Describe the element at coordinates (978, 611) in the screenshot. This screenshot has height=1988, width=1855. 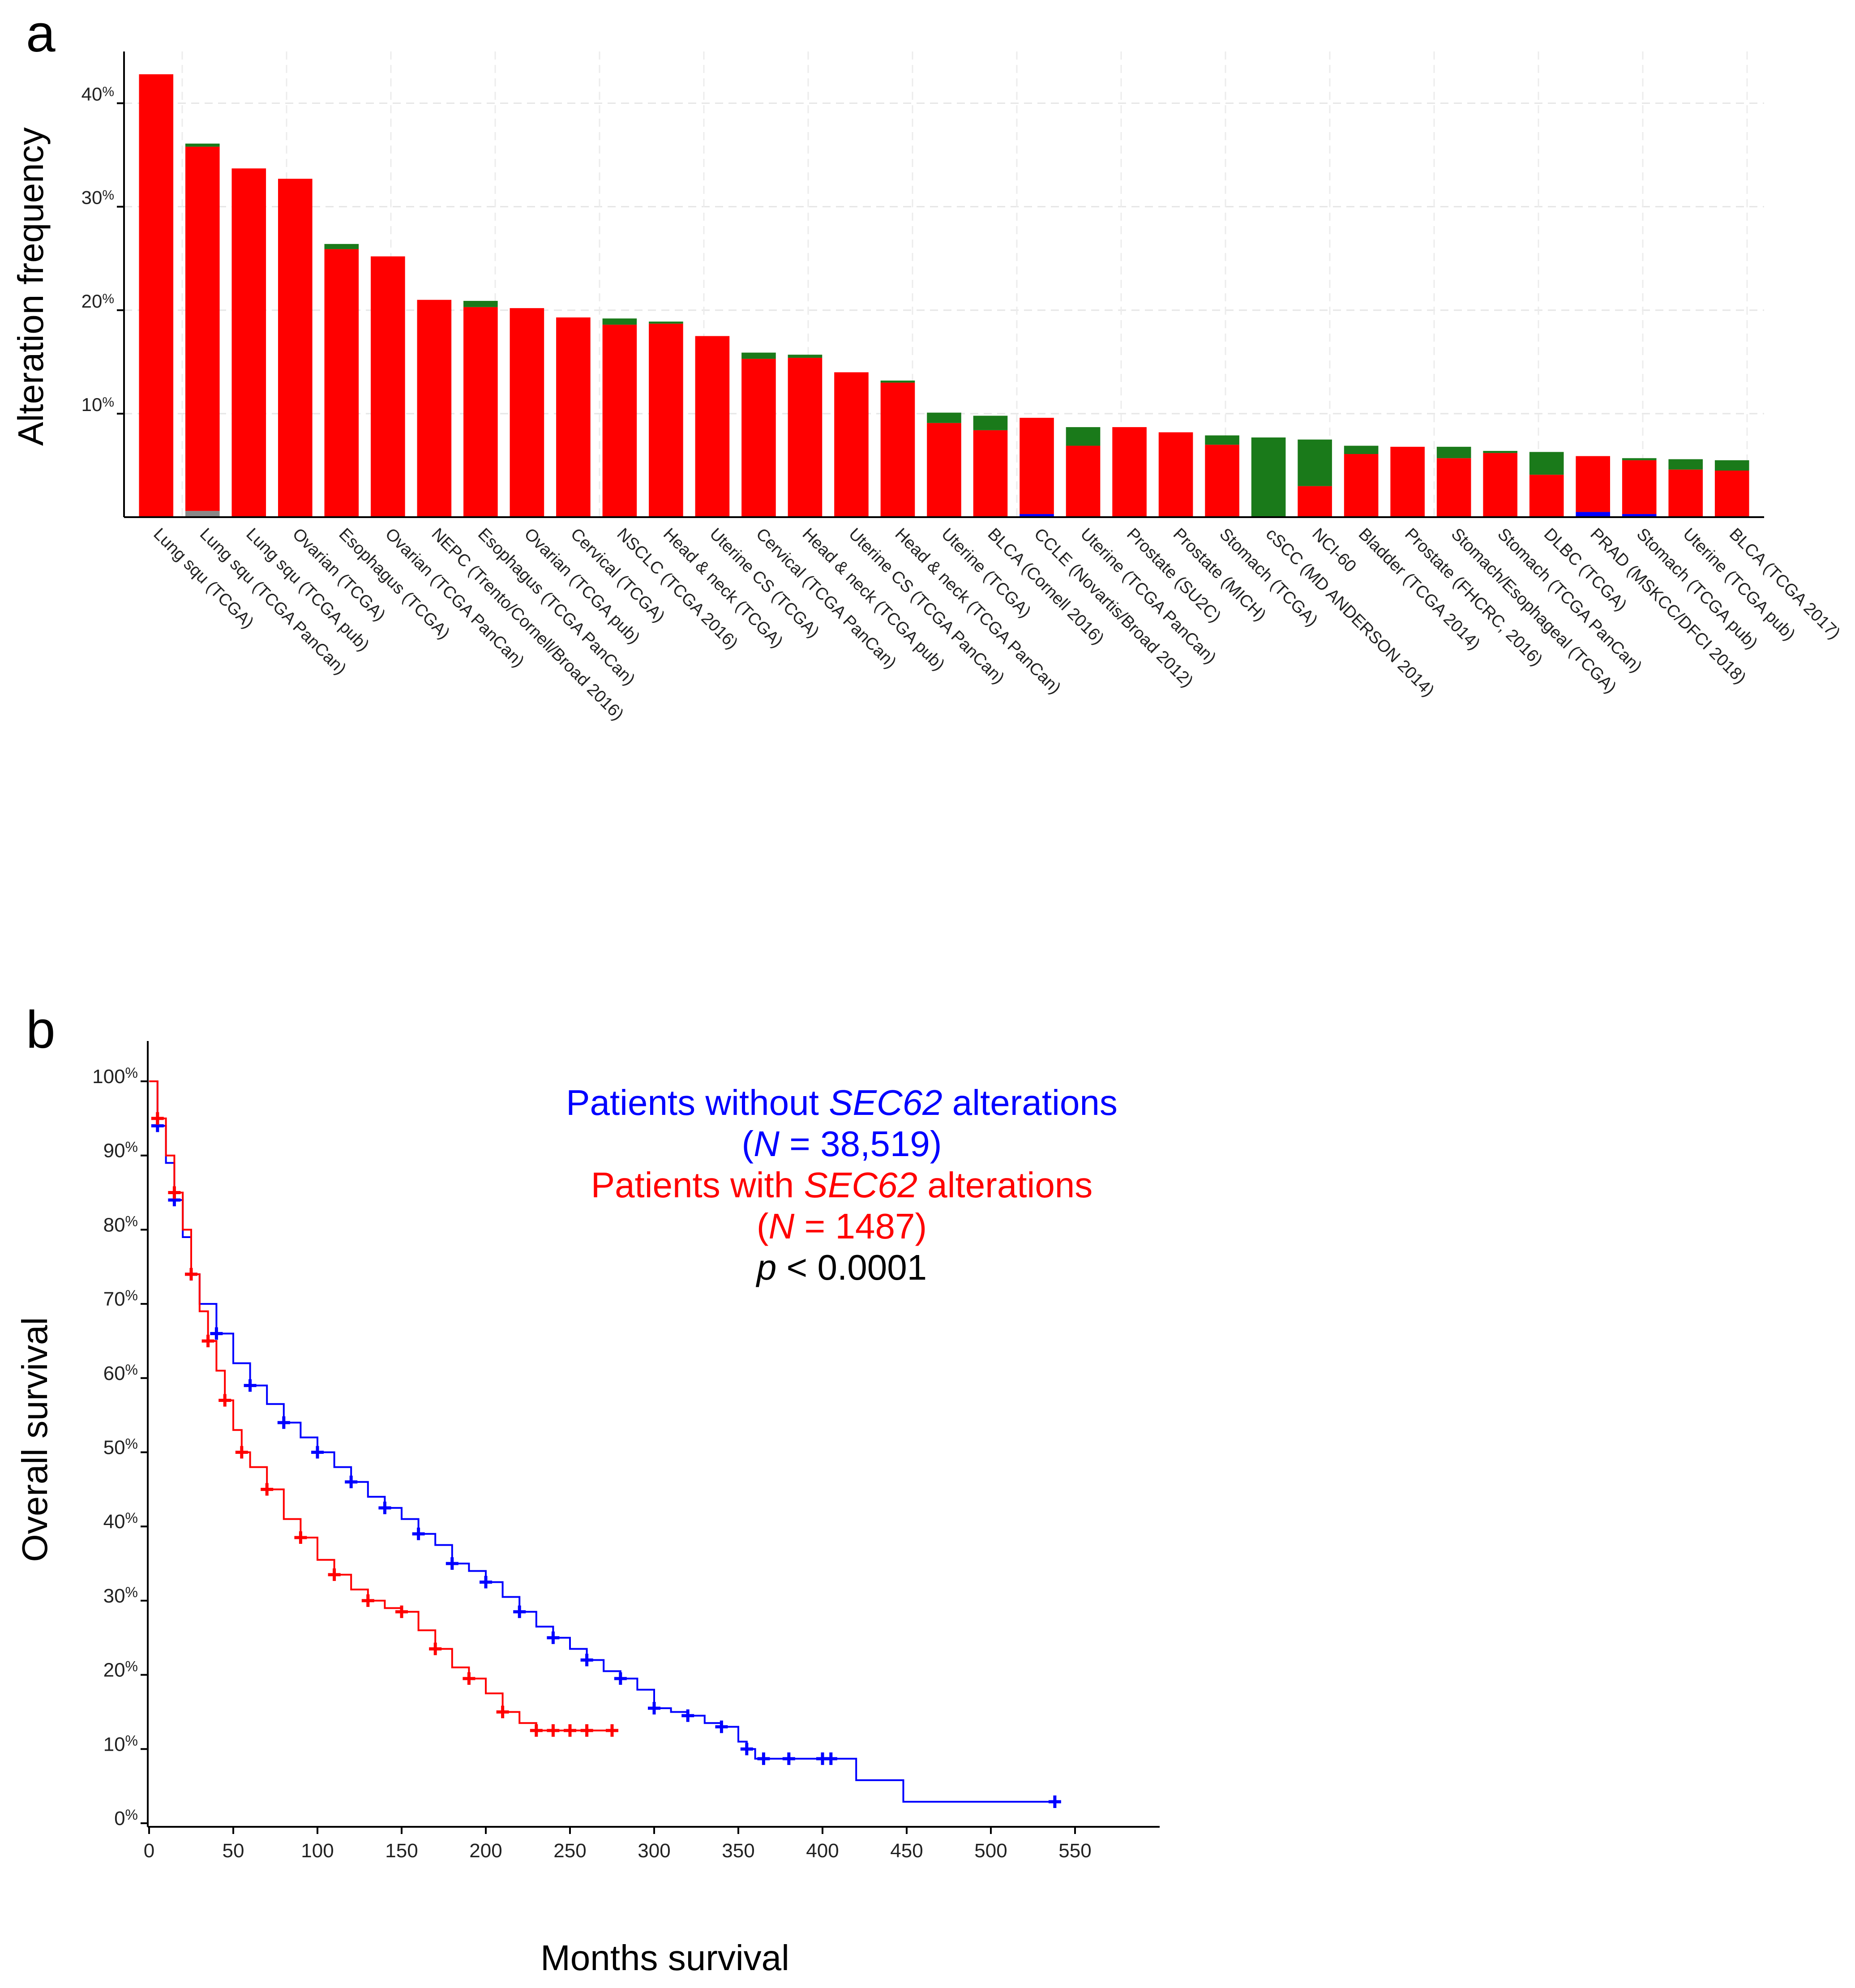
I see `x-tick-label: Head & neck (TCGA PanCan)` at that location.